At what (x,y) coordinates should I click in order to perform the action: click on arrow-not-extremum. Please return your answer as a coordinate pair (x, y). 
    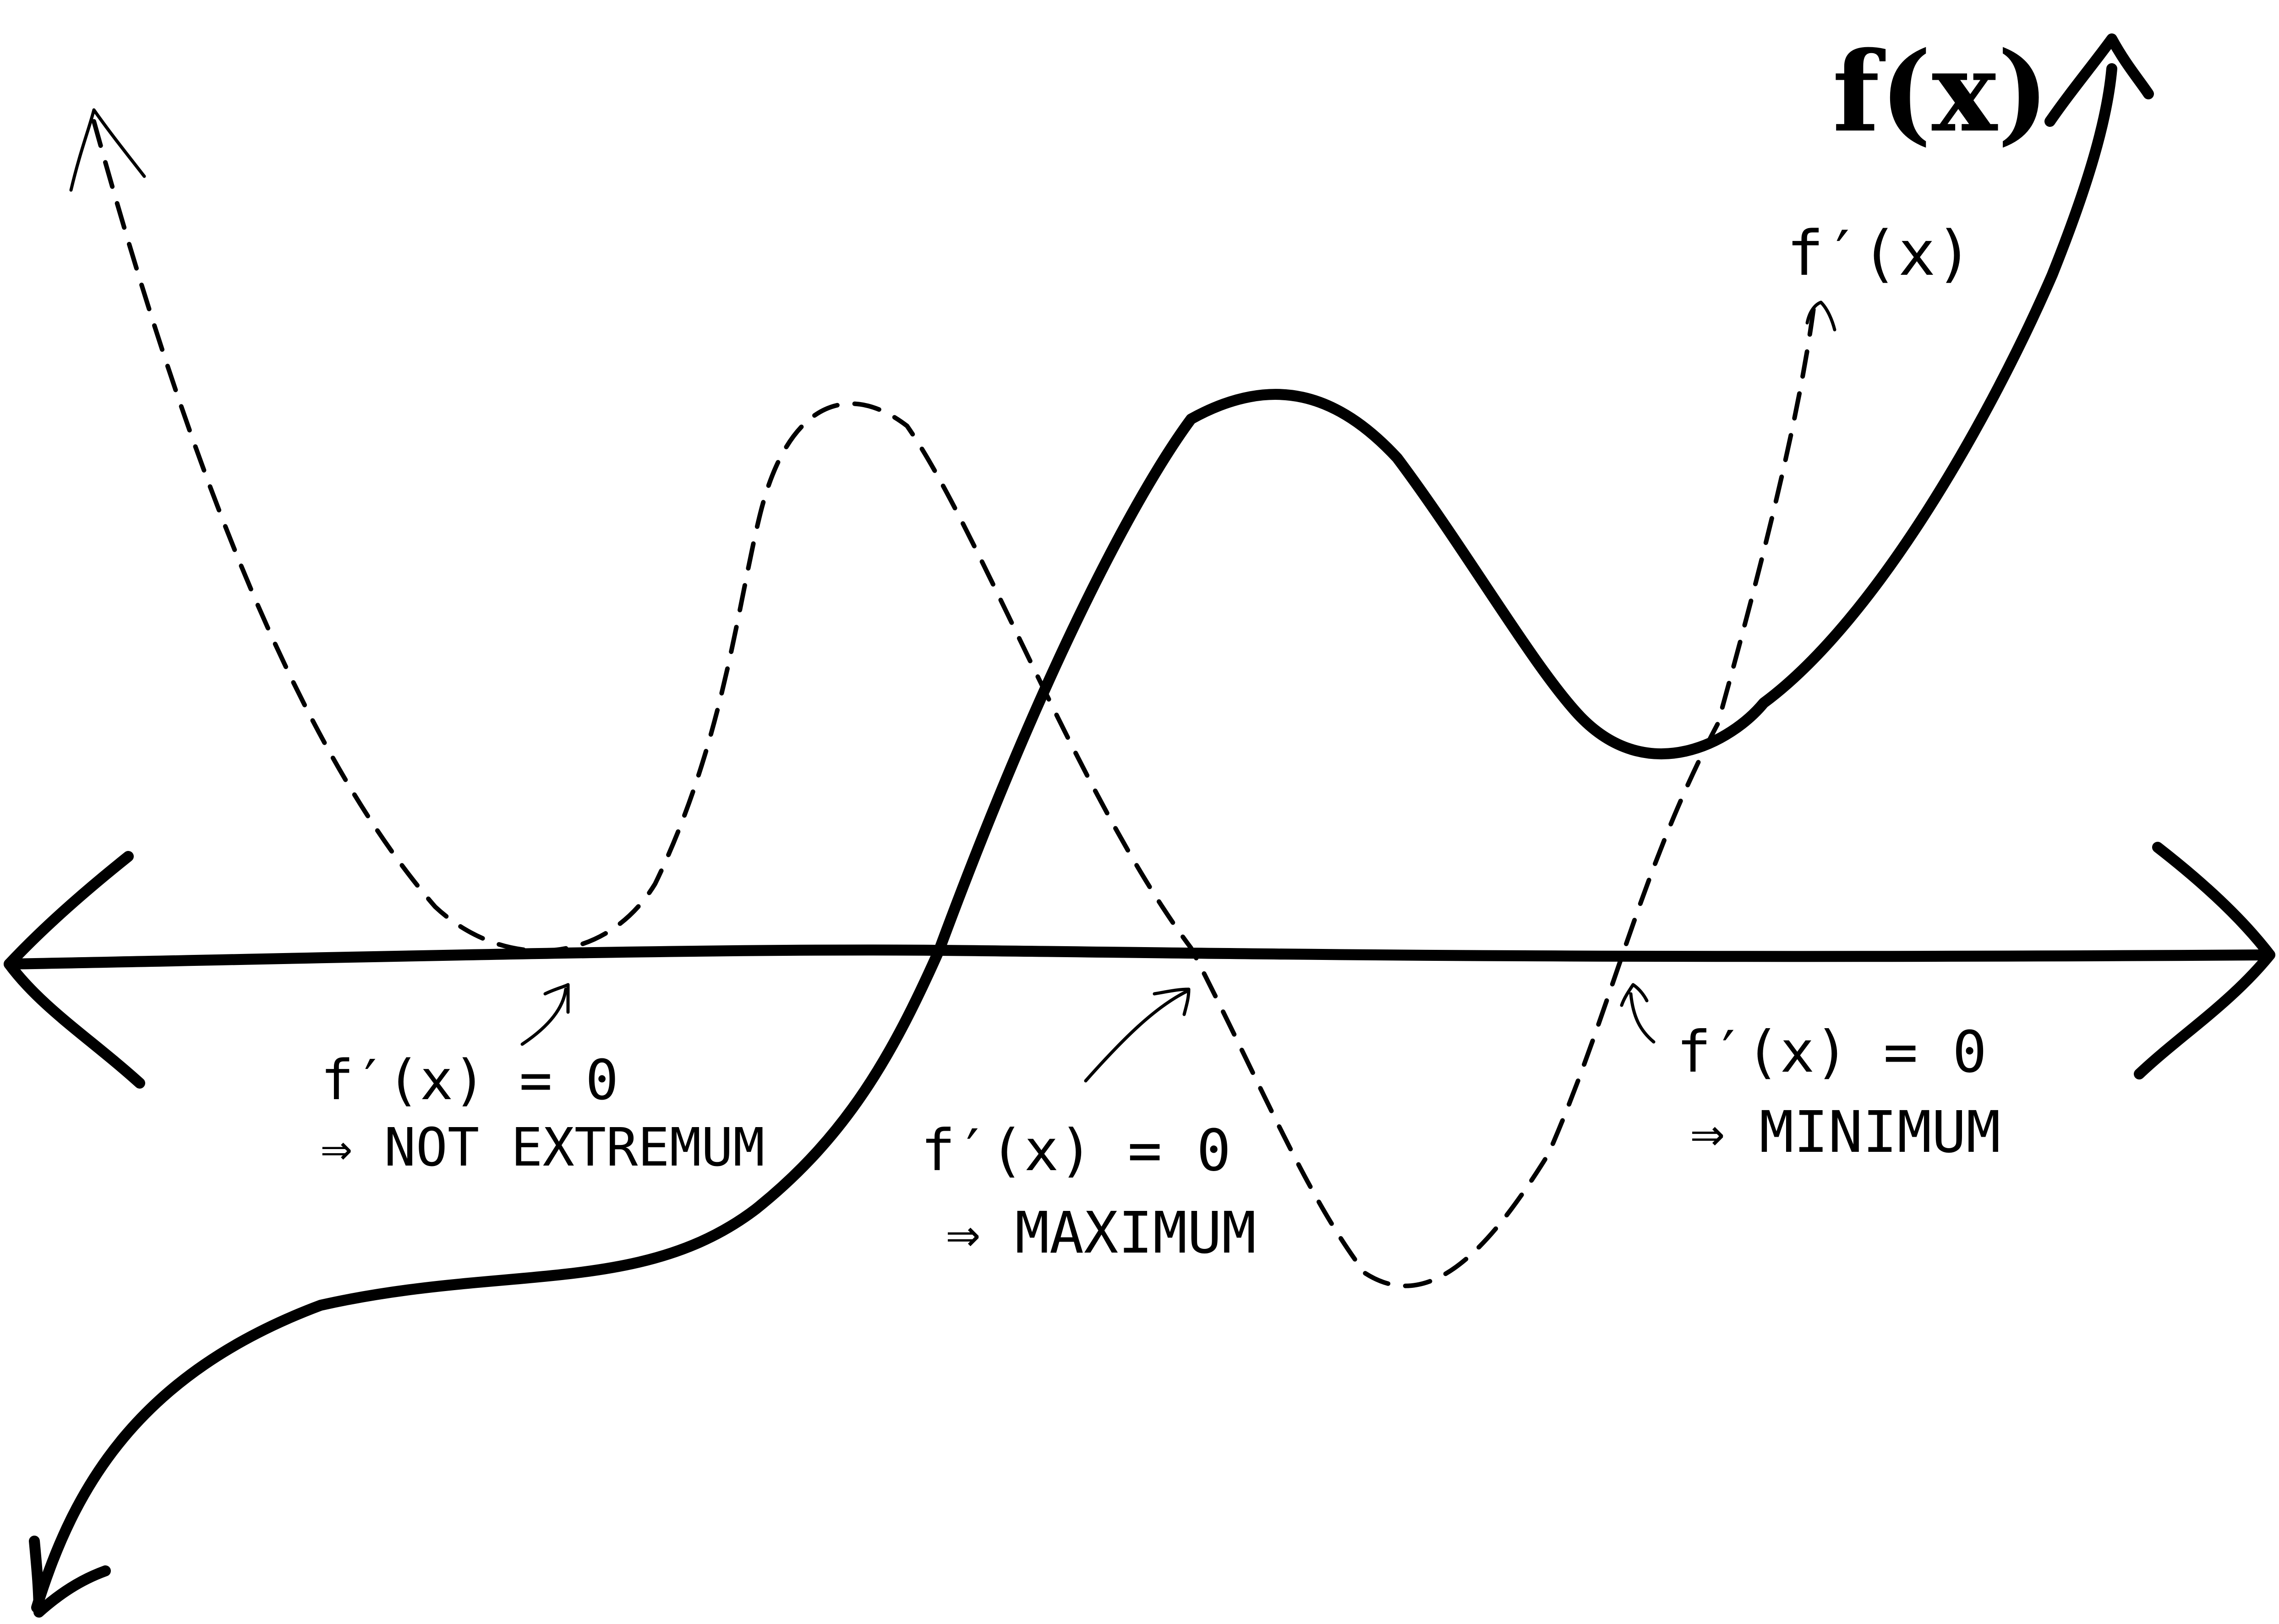
    Looking at the image, I should click on (545, 1014).